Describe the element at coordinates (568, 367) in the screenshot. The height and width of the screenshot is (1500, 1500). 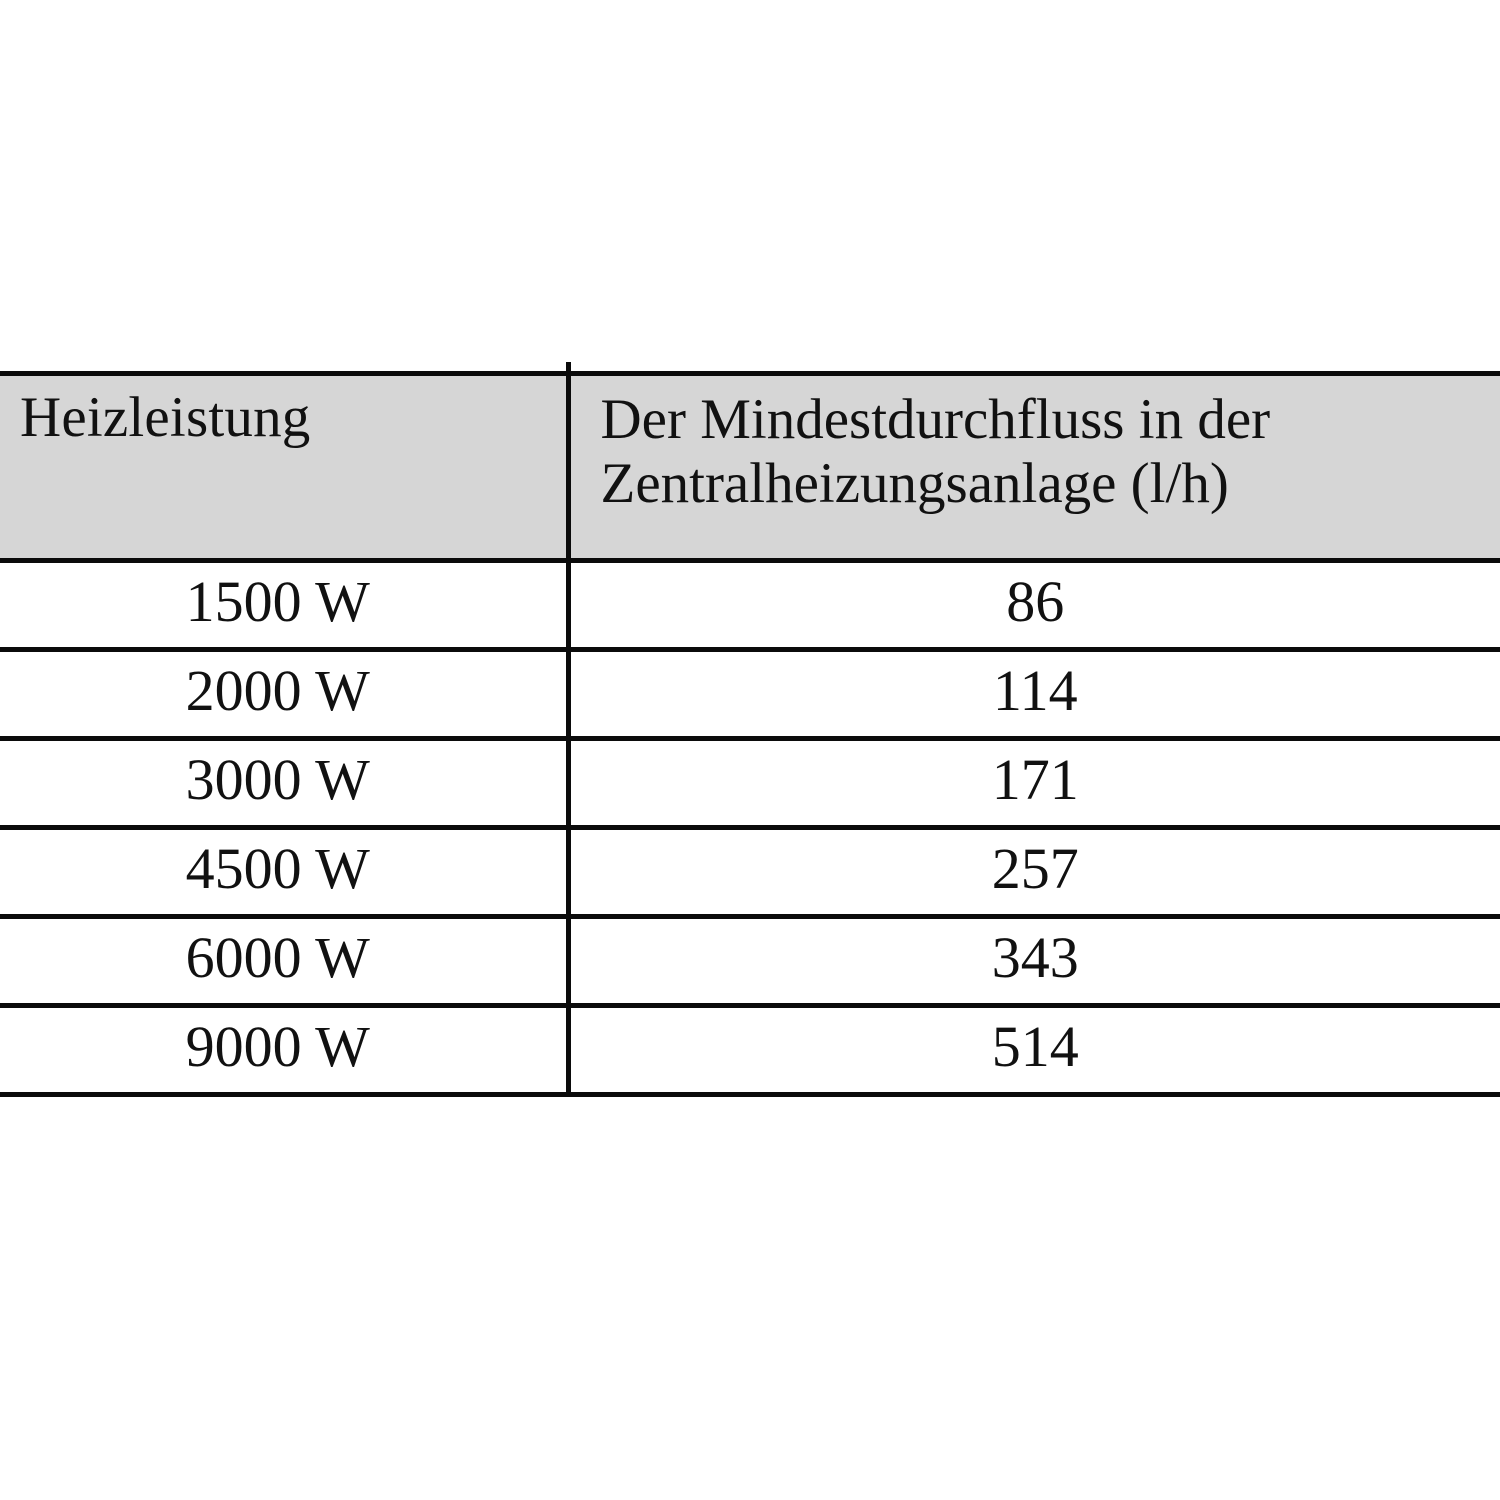
I see `column-divider-top-stub` at that location.